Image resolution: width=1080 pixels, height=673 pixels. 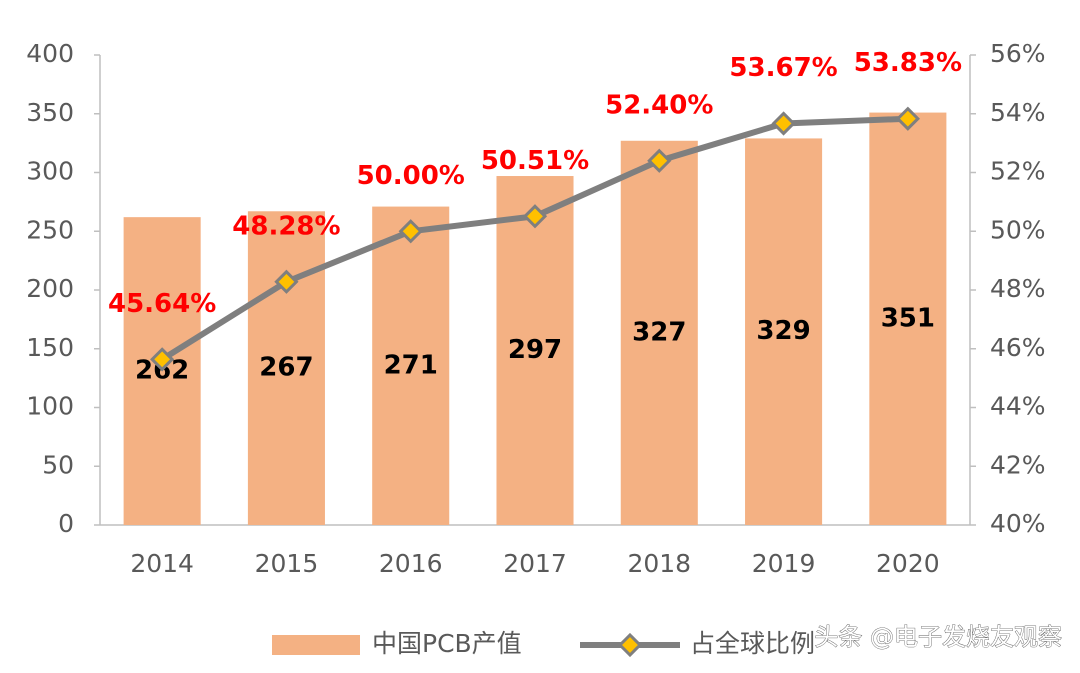 What do you see at coordinates (50, 406) in the screenshot?
I see `y-tick-label: 100` at bounding box center [50, 406].